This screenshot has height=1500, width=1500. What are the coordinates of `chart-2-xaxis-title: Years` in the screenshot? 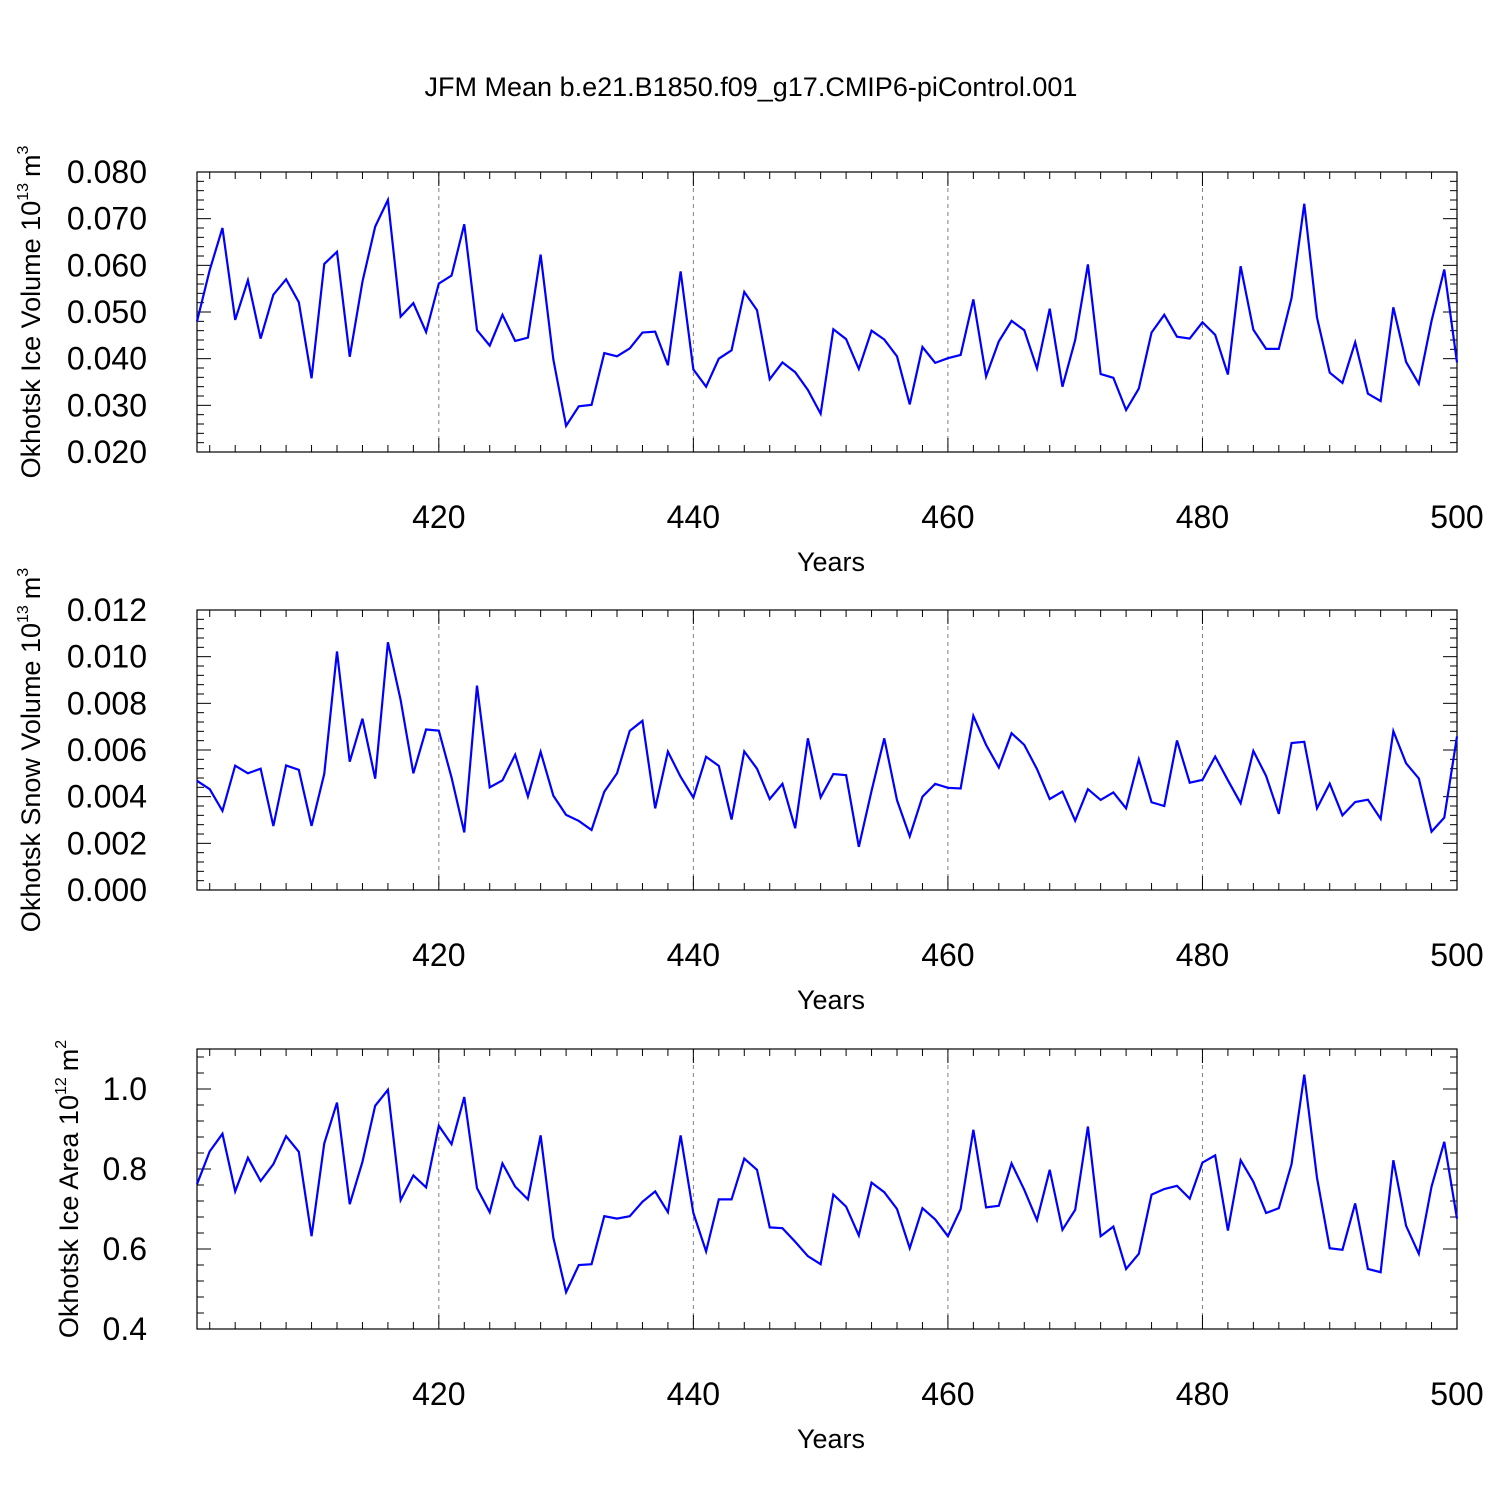 It's located at (831, 1000).